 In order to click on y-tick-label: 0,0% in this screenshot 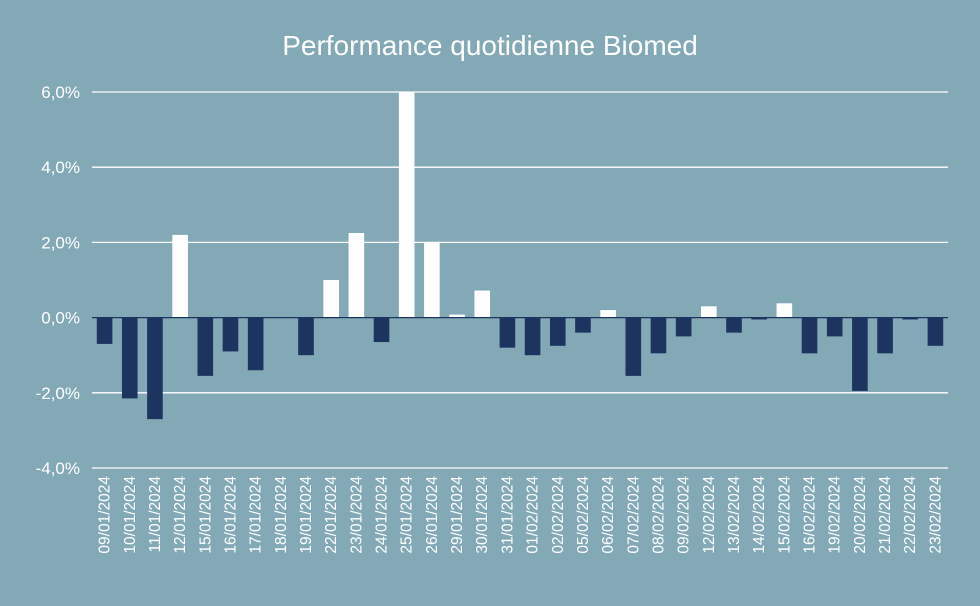, I will do `click(60, 318)`.